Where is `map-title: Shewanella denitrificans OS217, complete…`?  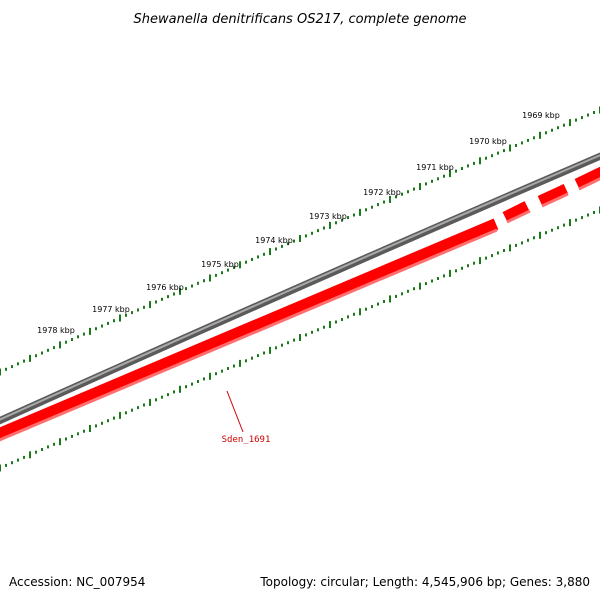 map-title: Shewanella denitrificans OS217, complete… is located at coordinates (300, 19).